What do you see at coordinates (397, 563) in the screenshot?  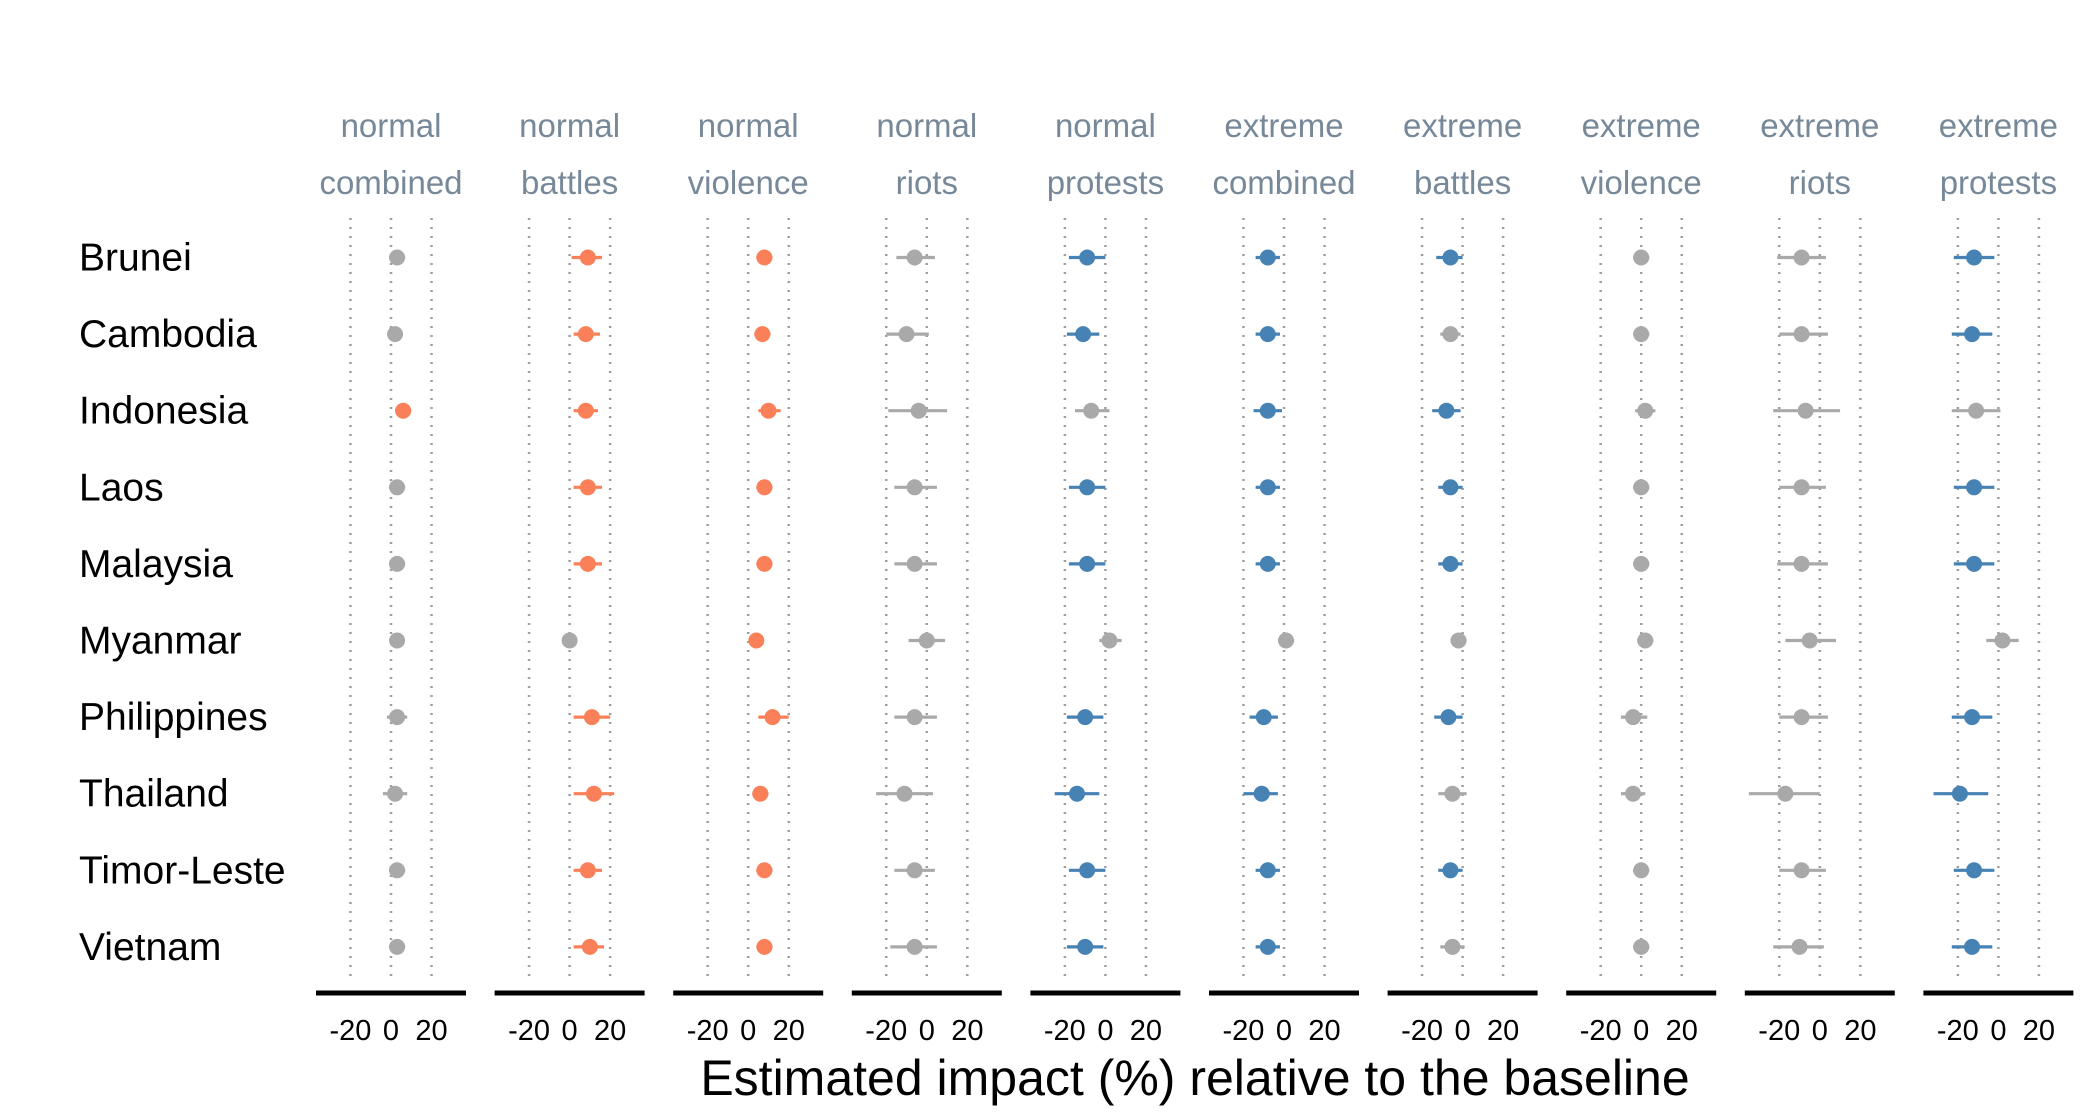 I see `point-normal-combined-malaysia` at bounding box center [397, 563].